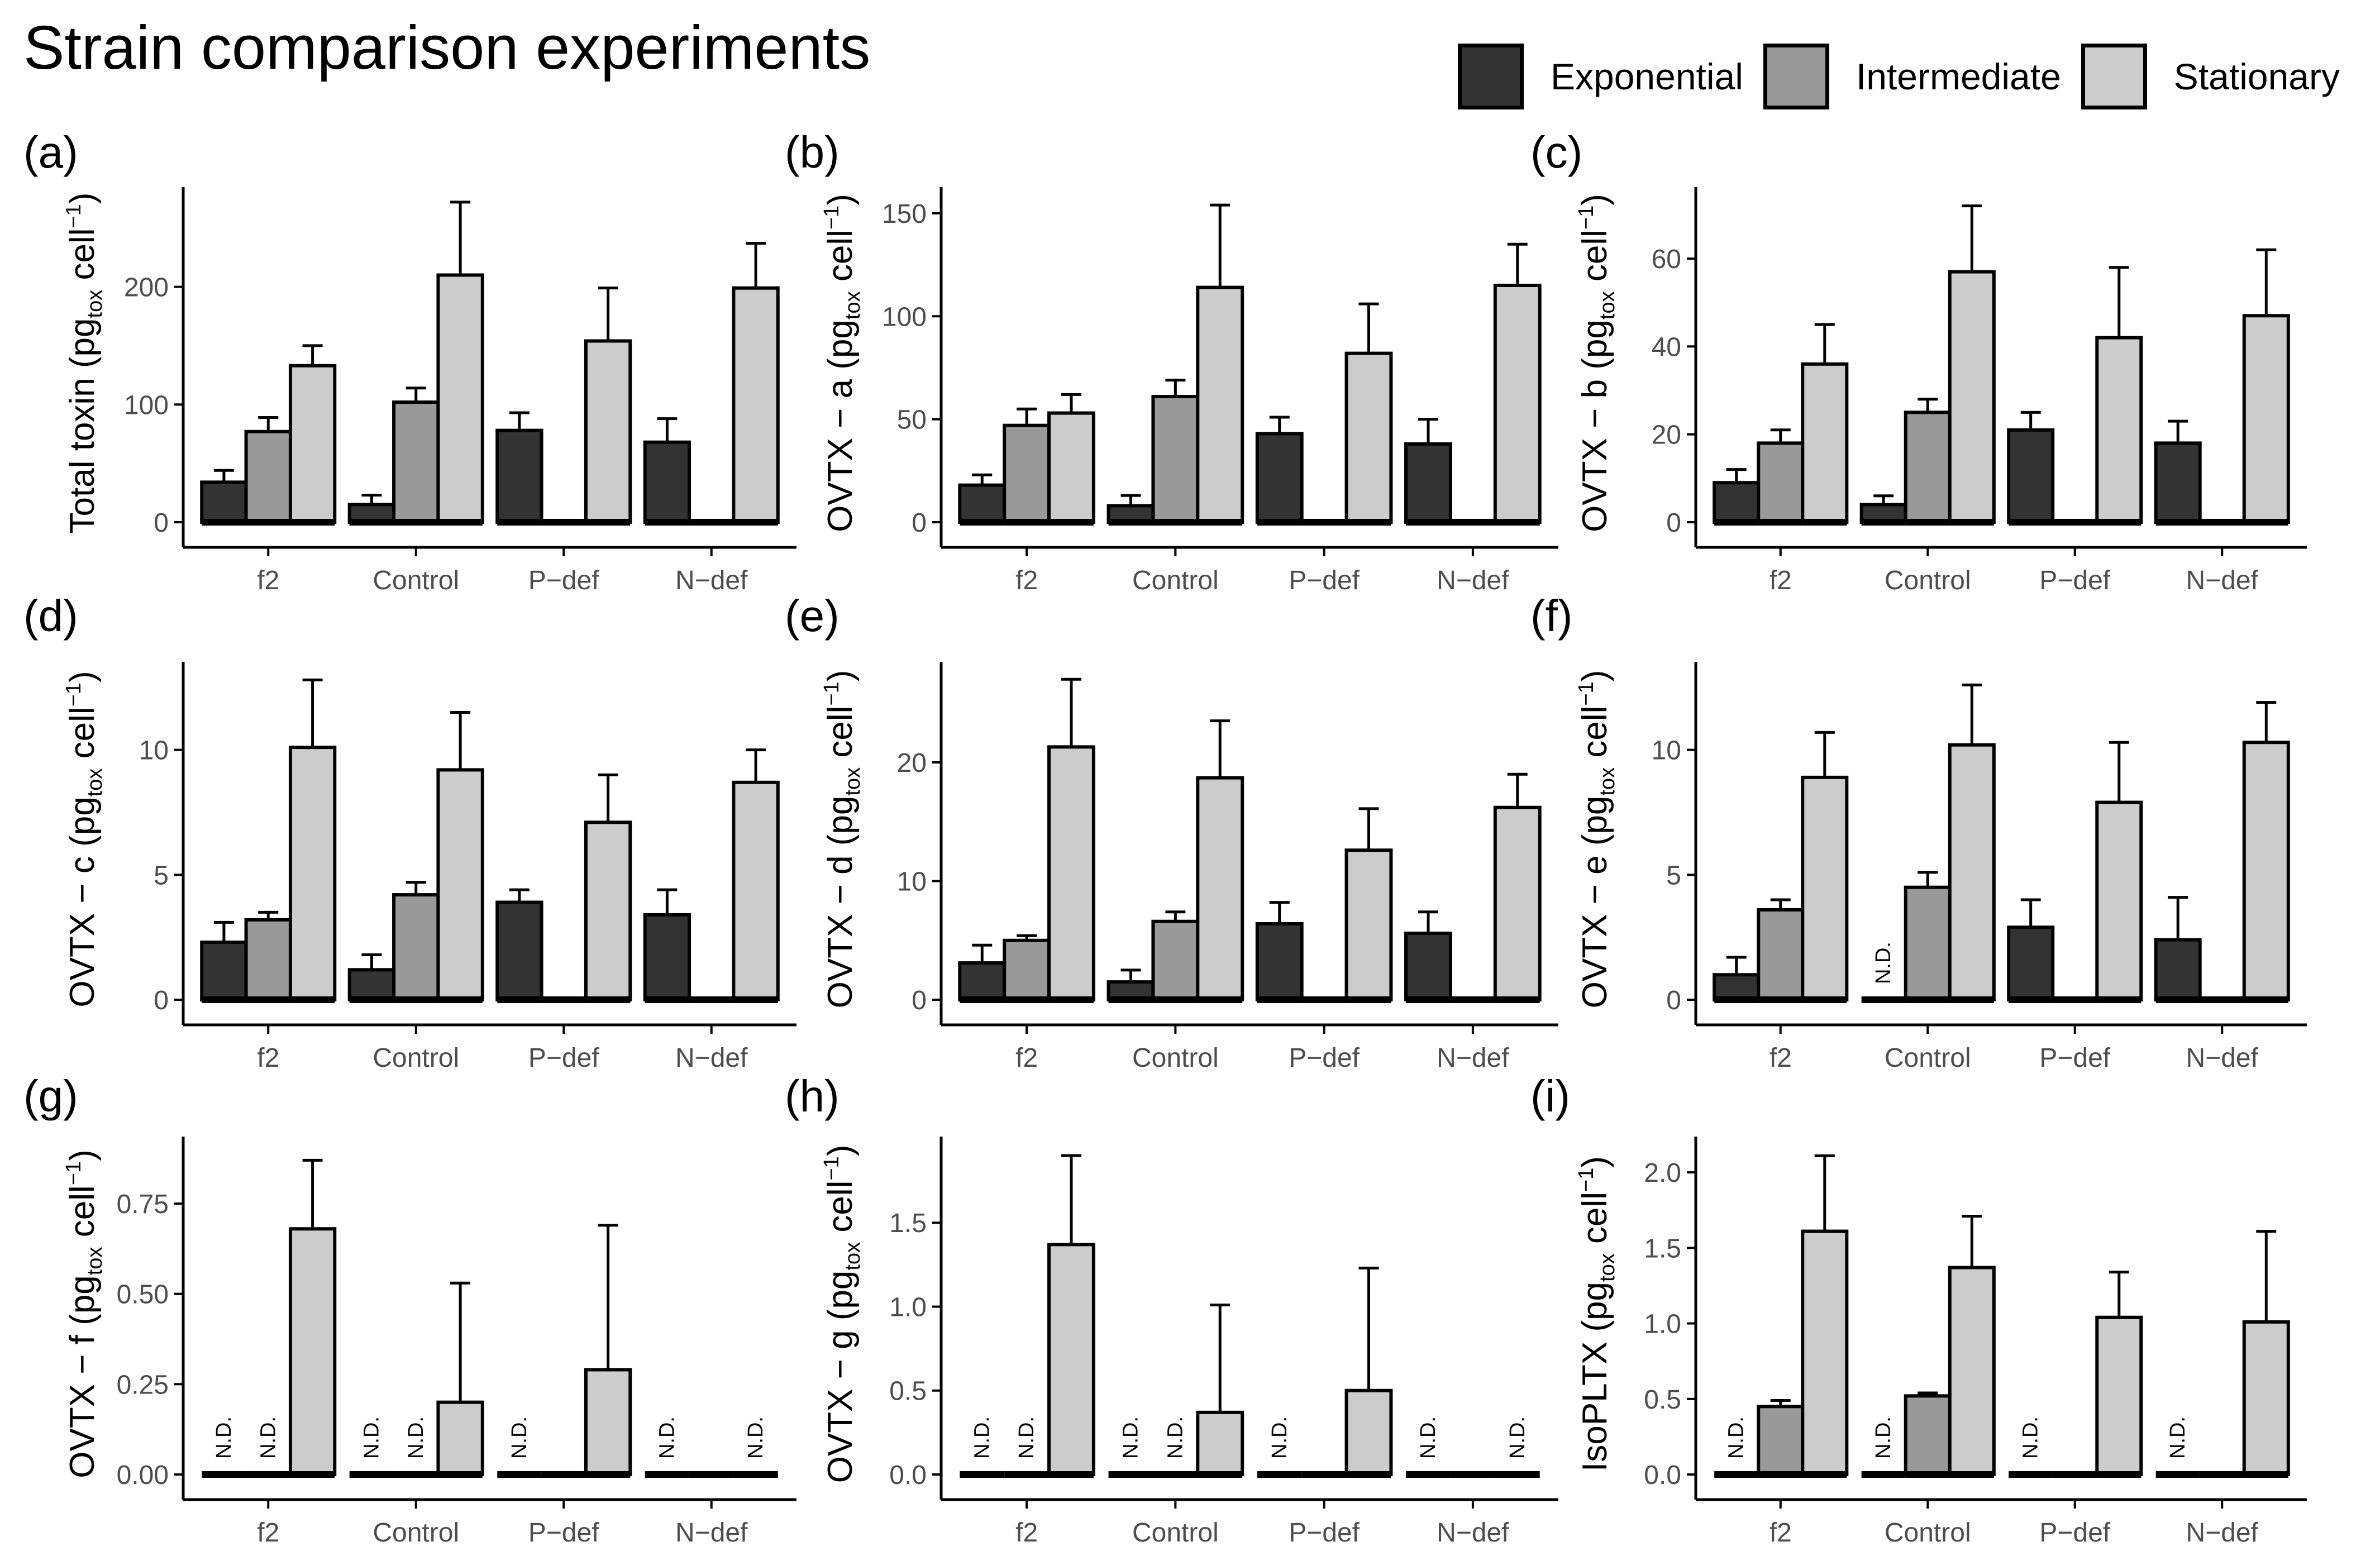  I want to click on legend-swatch-stationary, so click(2114, 76).